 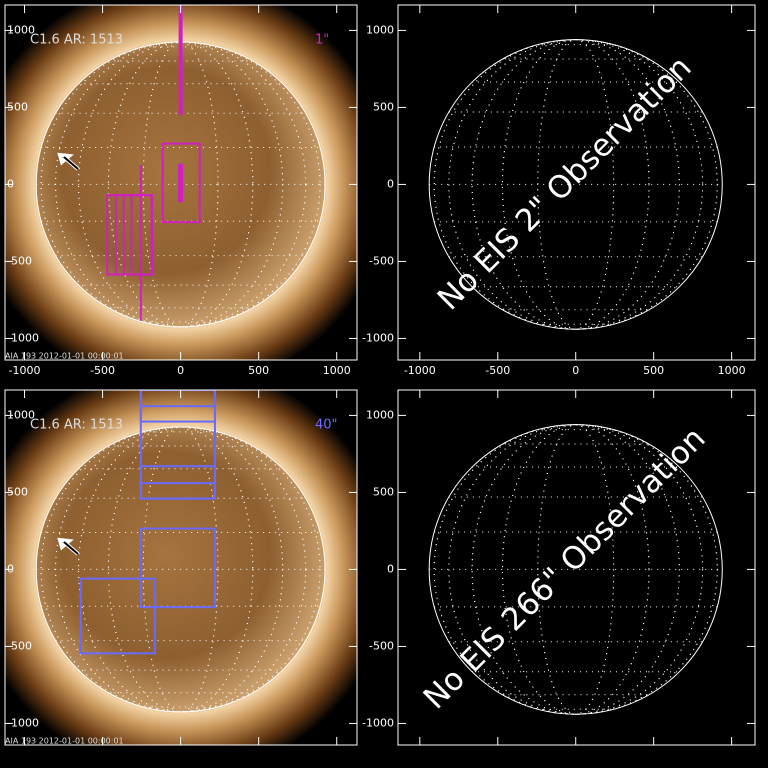 What do you see at coordinates (322, 40) in the screenshot?
I see `scale-label: 1"` at bounding box center [322, 40].